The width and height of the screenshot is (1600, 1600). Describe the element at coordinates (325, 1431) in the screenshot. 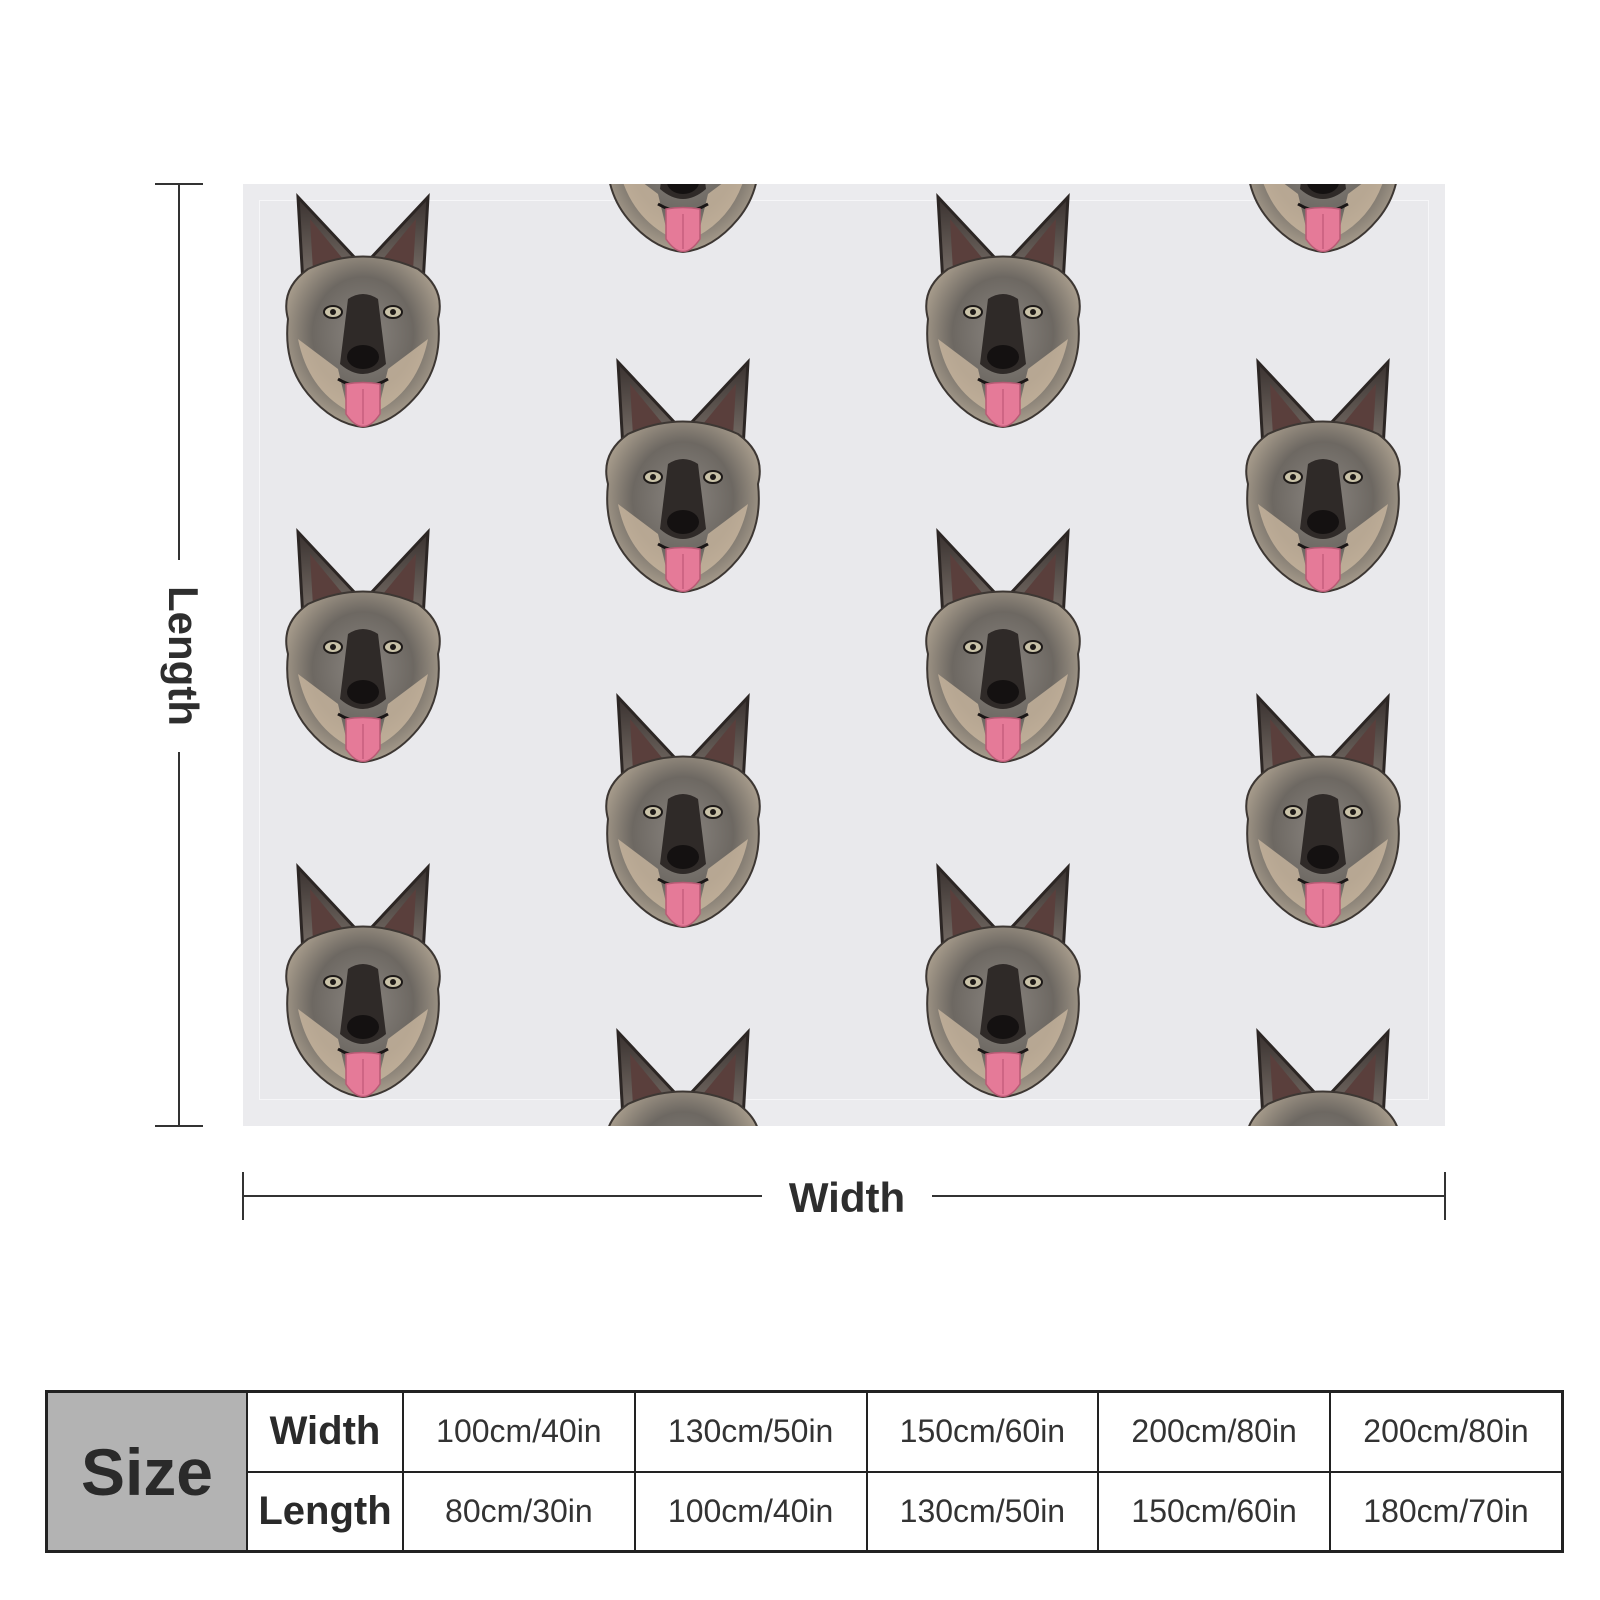

I see `width-row-label: Width` at that location.